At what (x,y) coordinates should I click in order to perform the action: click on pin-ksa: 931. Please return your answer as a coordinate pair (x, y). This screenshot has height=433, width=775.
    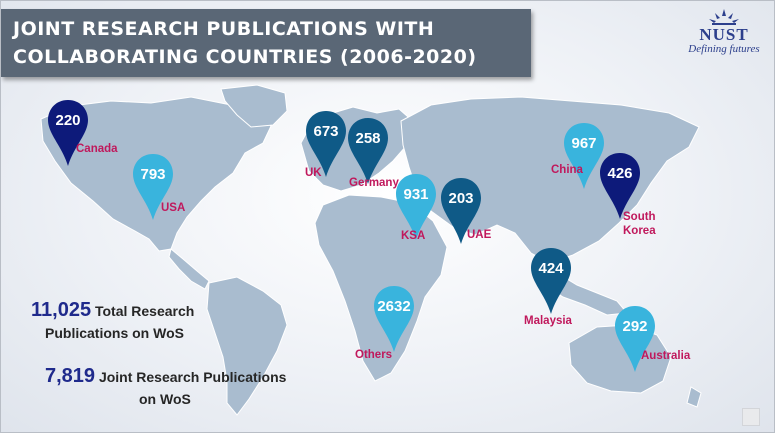
    Looking at the image, I should click on (416, 207).